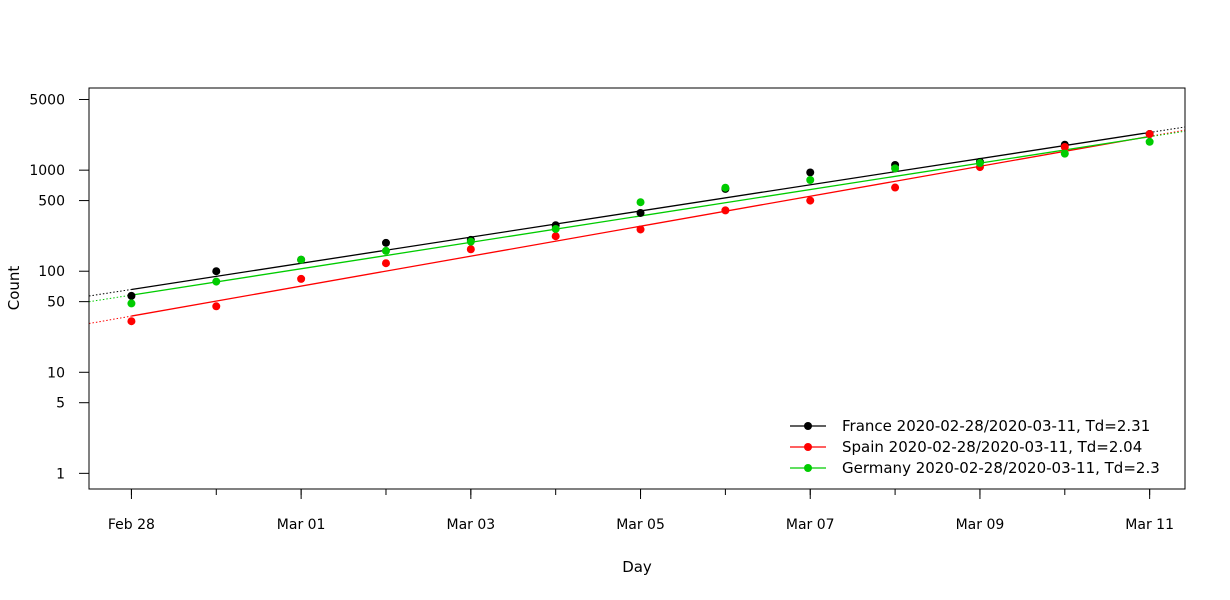 This screenshot has height=600, width=1230. I want to click on y-tick-label-4: 100, so click(51, 272).